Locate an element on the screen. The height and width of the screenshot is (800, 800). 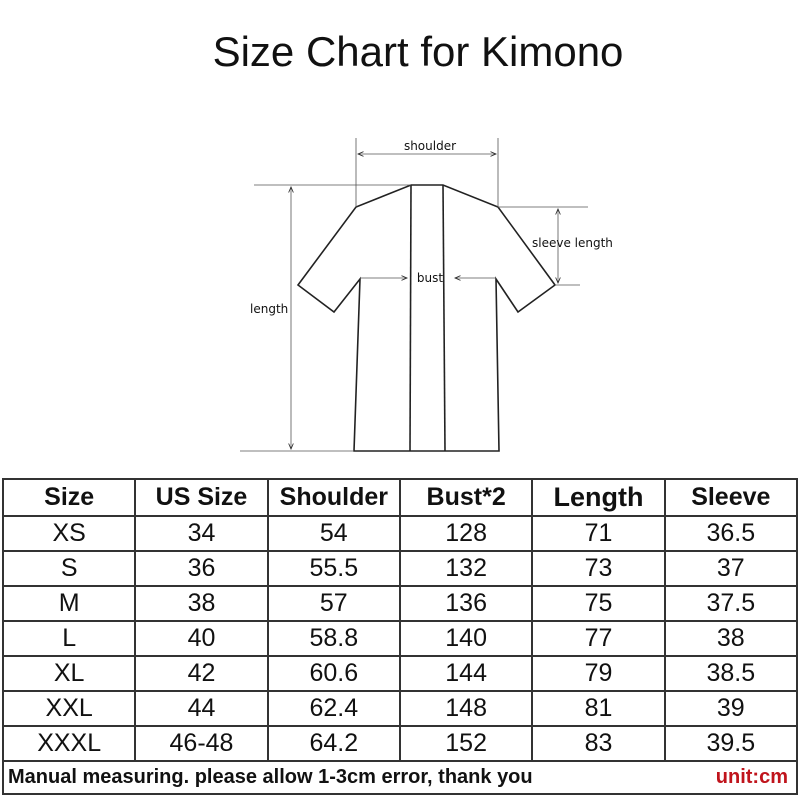
table-row: XXL 44 62.4 148 81 39 is located at coordinates (400, 708).